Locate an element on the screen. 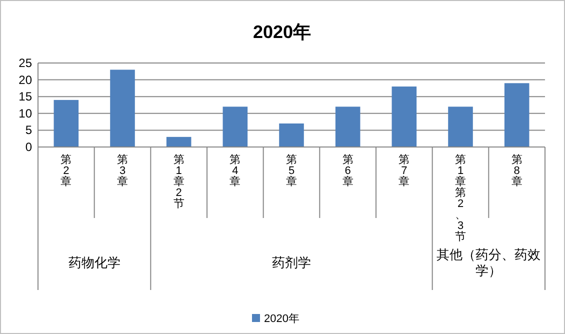 Image resolution: width=565 pixels, height=334 pixels. text: 药物化学 is located at coordinates (94, 262).